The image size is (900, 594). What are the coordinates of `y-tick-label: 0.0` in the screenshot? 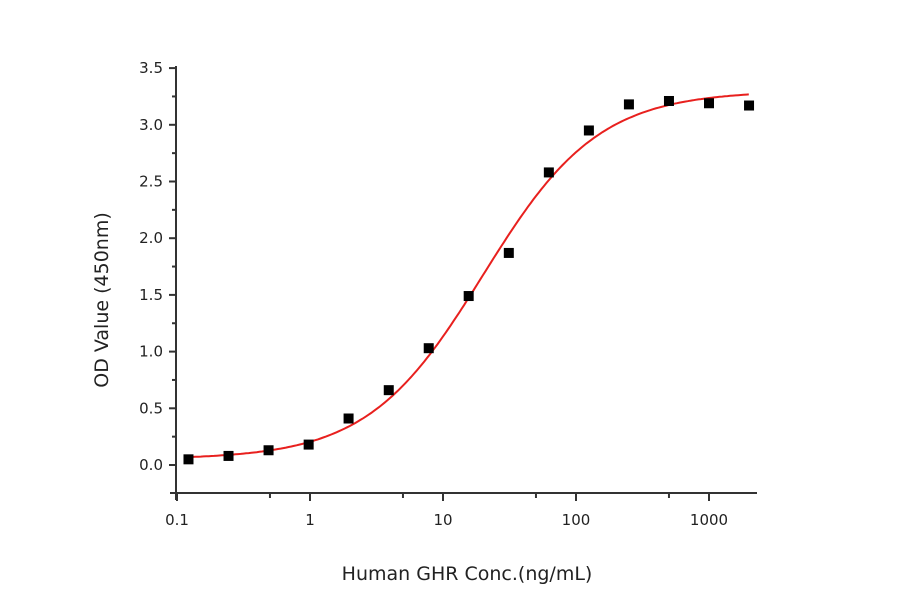 It's located at (151, 465).